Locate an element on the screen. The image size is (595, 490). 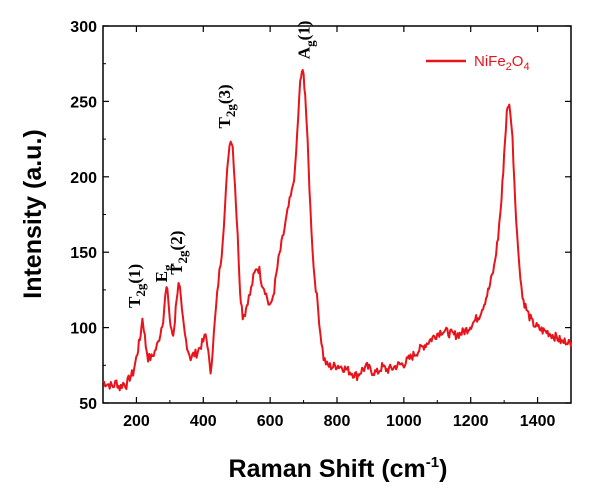
peak-label-suffix: (2) is located at coordinates (176, 241).